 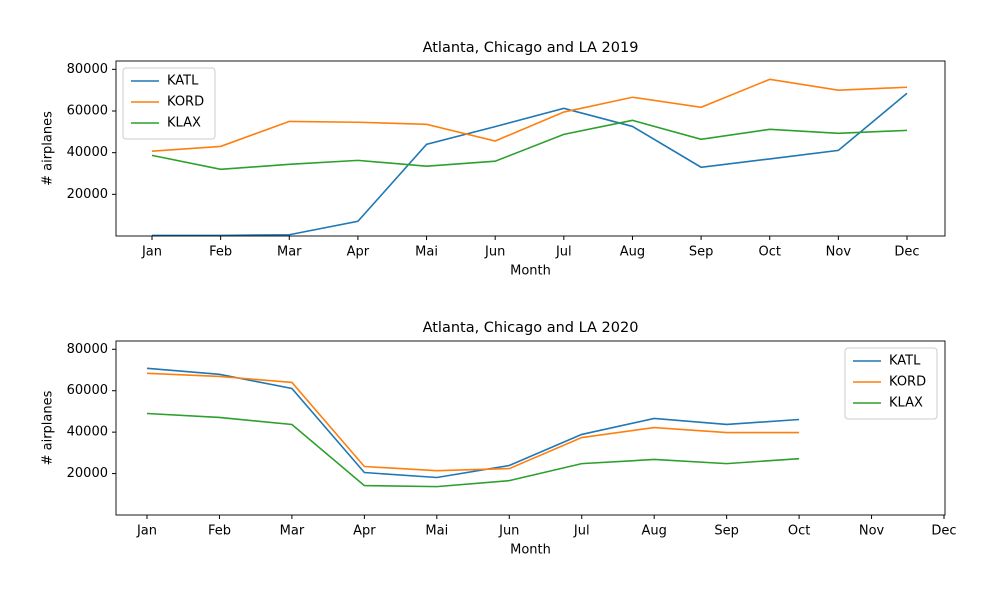 I want to click on chart-title: Atlanta, Chicago and LA 2020, so click(x=531, y=328).